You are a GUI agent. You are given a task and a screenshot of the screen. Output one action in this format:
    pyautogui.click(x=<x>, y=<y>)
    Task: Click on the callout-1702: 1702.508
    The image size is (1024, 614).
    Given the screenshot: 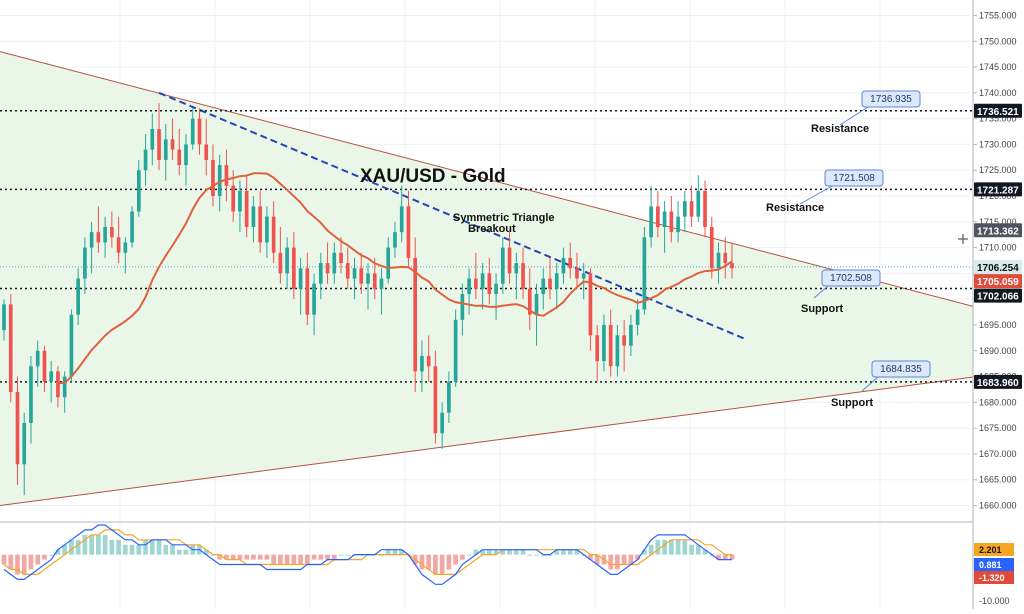 What is the action you would take?
    pyautogui.click(x=851, y=278)
    